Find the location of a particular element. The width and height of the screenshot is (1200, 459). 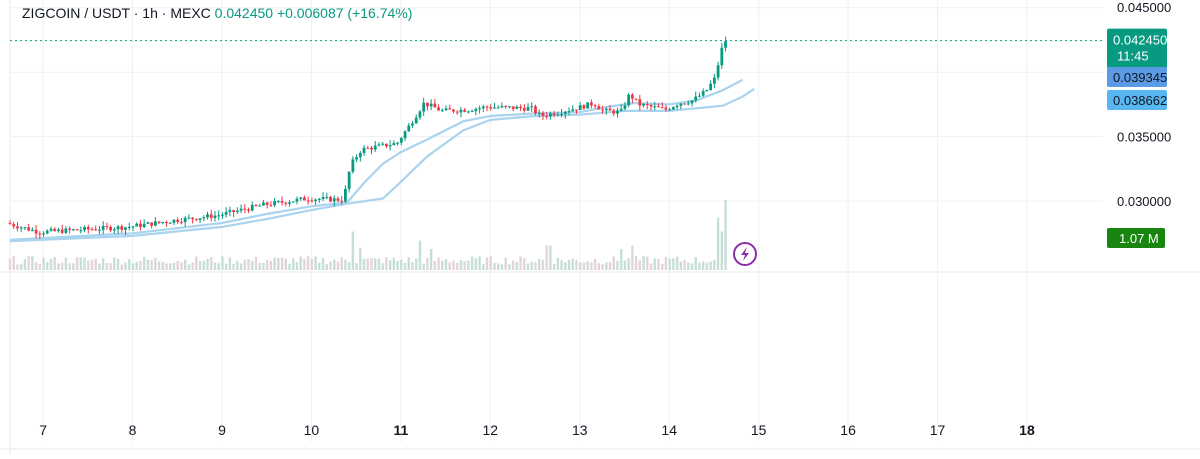

x-tick-label: 12 is located at coordinates (491, 430).